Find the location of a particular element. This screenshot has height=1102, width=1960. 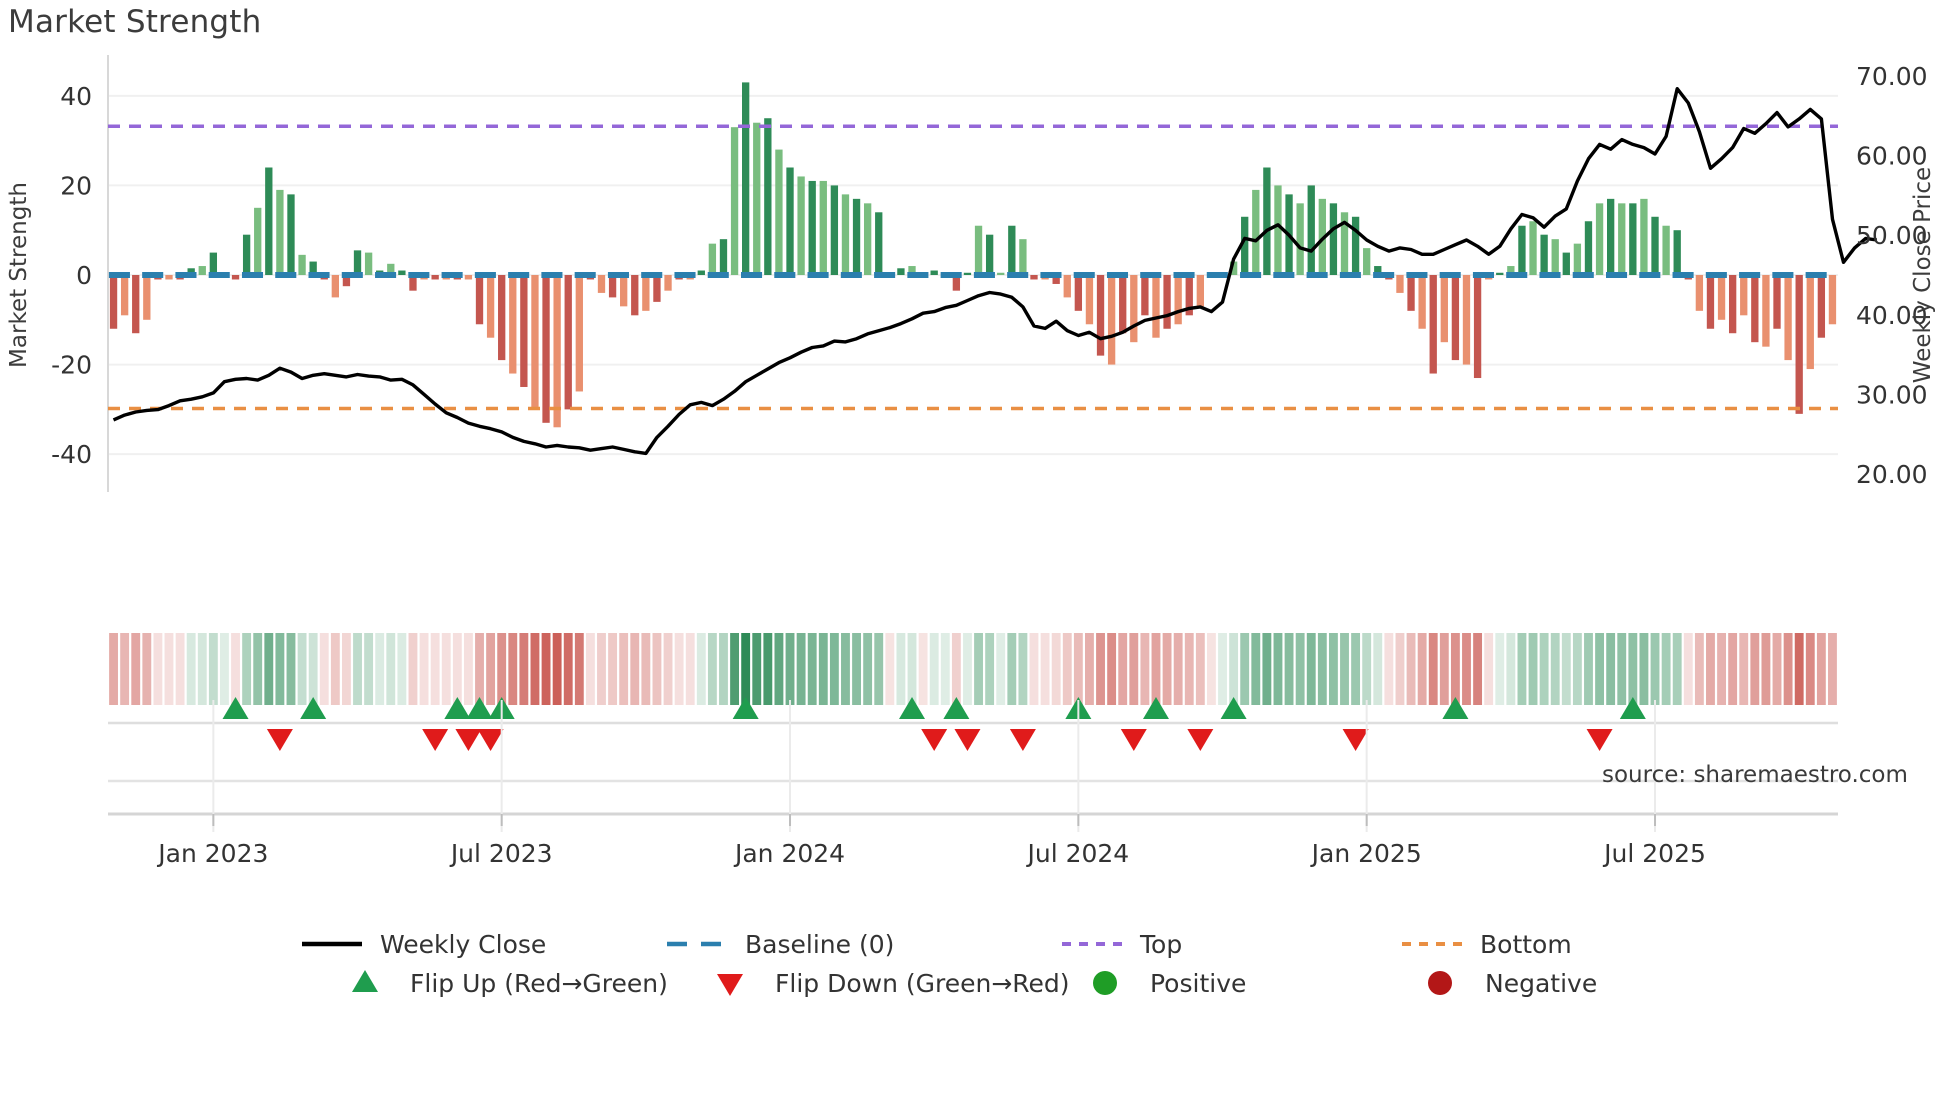

legend-item: Negative is located at coordinates (1512, 983).